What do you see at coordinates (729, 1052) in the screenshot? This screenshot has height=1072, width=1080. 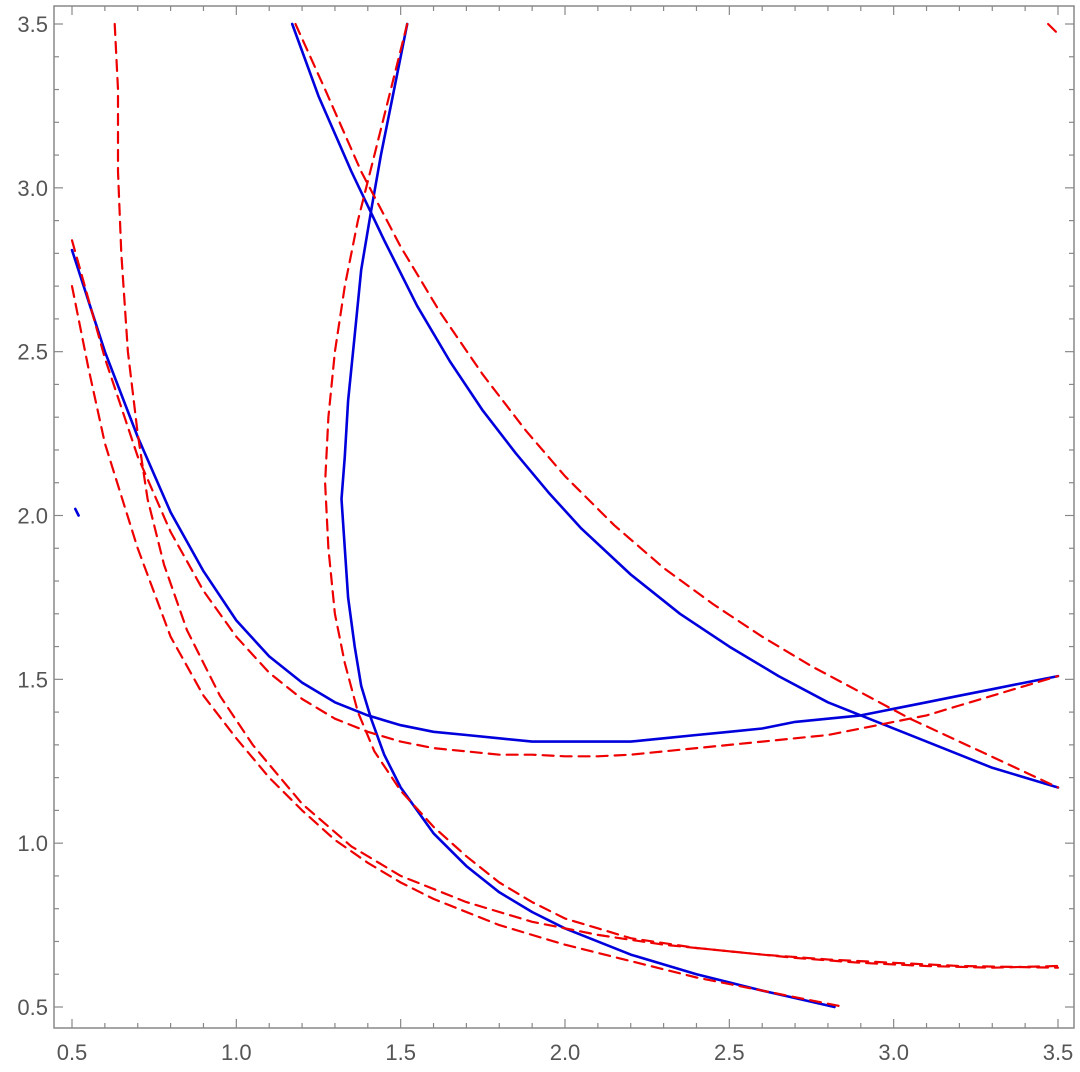 I see `x-tick-label: 2.5` at bounding box center [729, 1052].